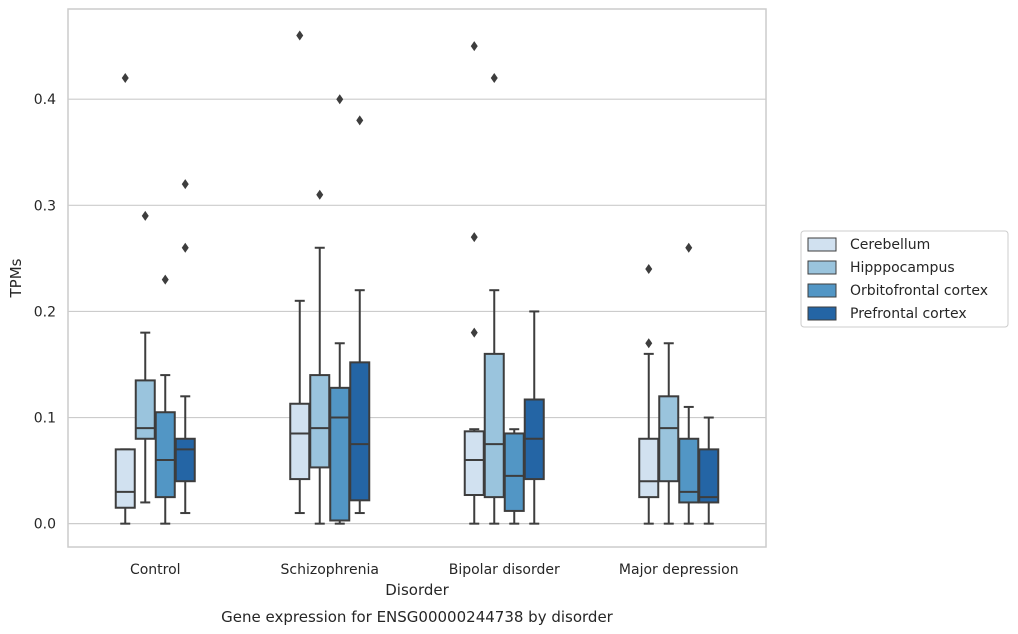 The width and height of the screenshot is (1018, 634). I want to click on x-tick-label: Major depression, so click(679, 570).